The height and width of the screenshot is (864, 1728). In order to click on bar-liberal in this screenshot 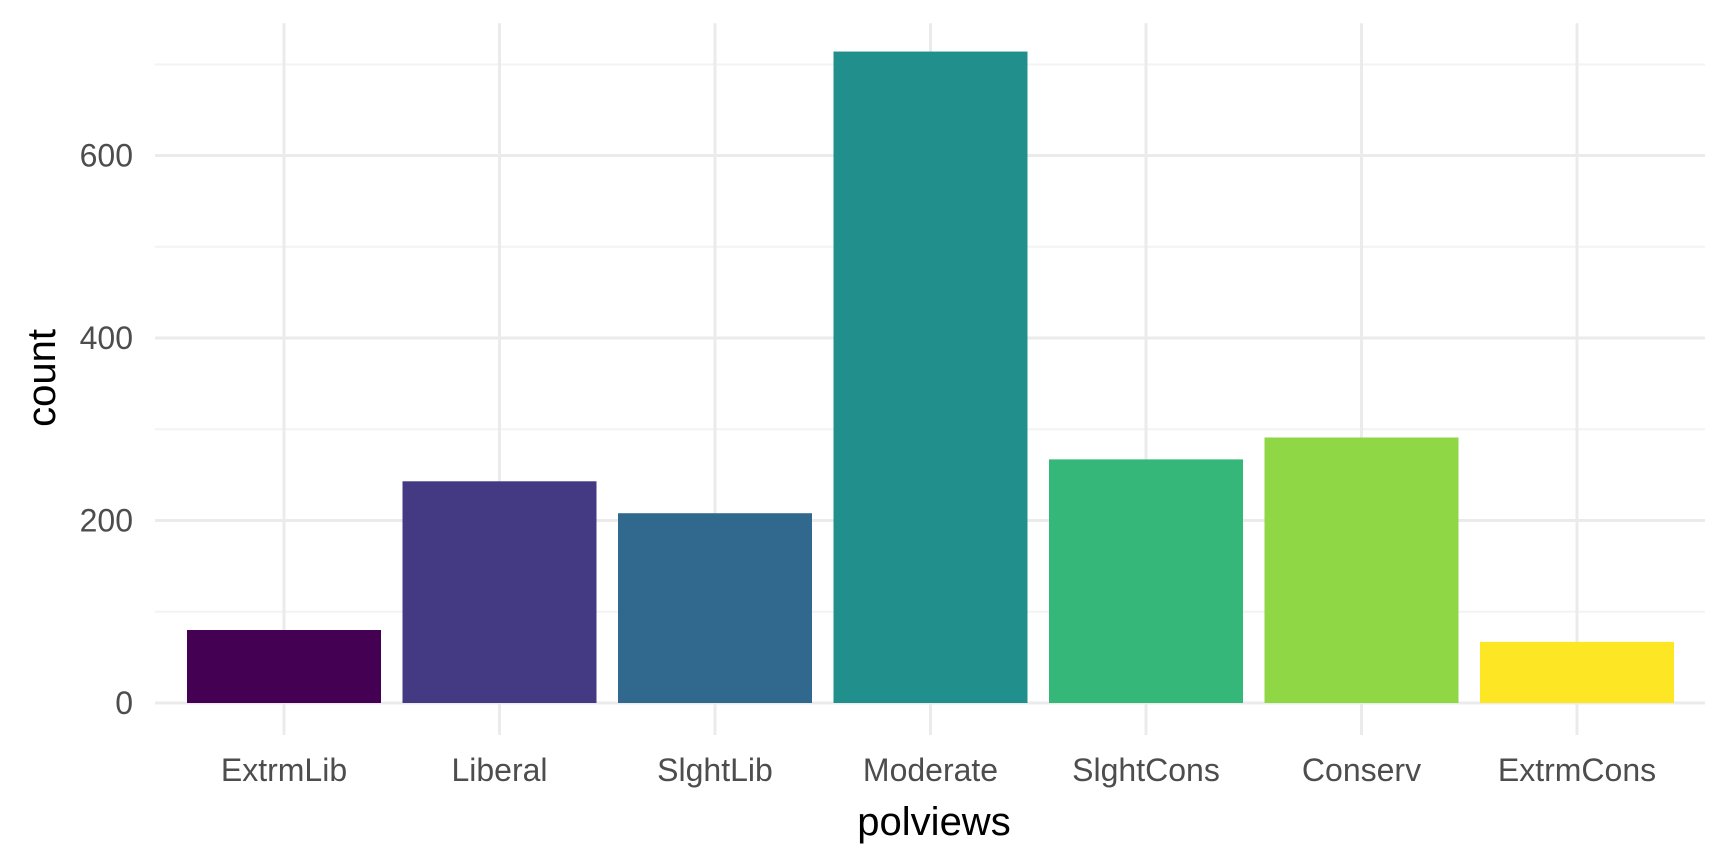, I will do `click(499, 592)`.